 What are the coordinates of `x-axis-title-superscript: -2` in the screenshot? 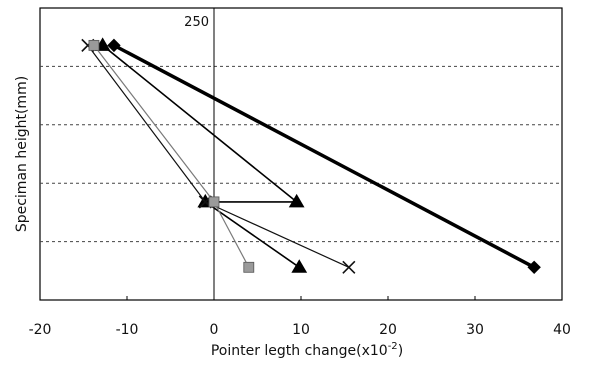 It's located at (393, 346).